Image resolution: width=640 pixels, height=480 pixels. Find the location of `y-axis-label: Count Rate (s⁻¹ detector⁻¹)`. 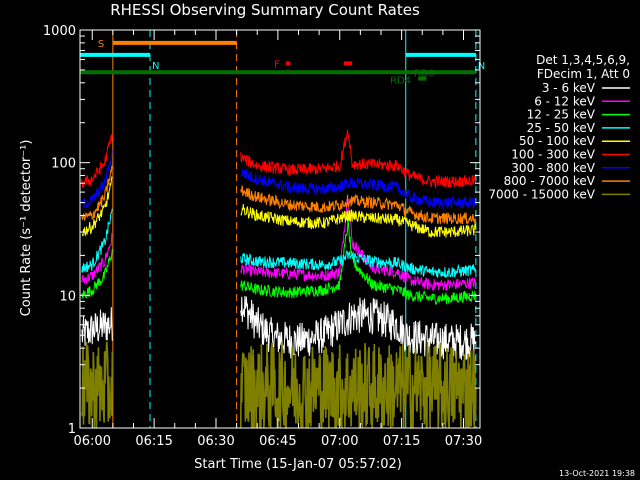

y-axis-label: Count Rate (s⁻¹ detector⁻¹) is located at coordinates (26, 228).